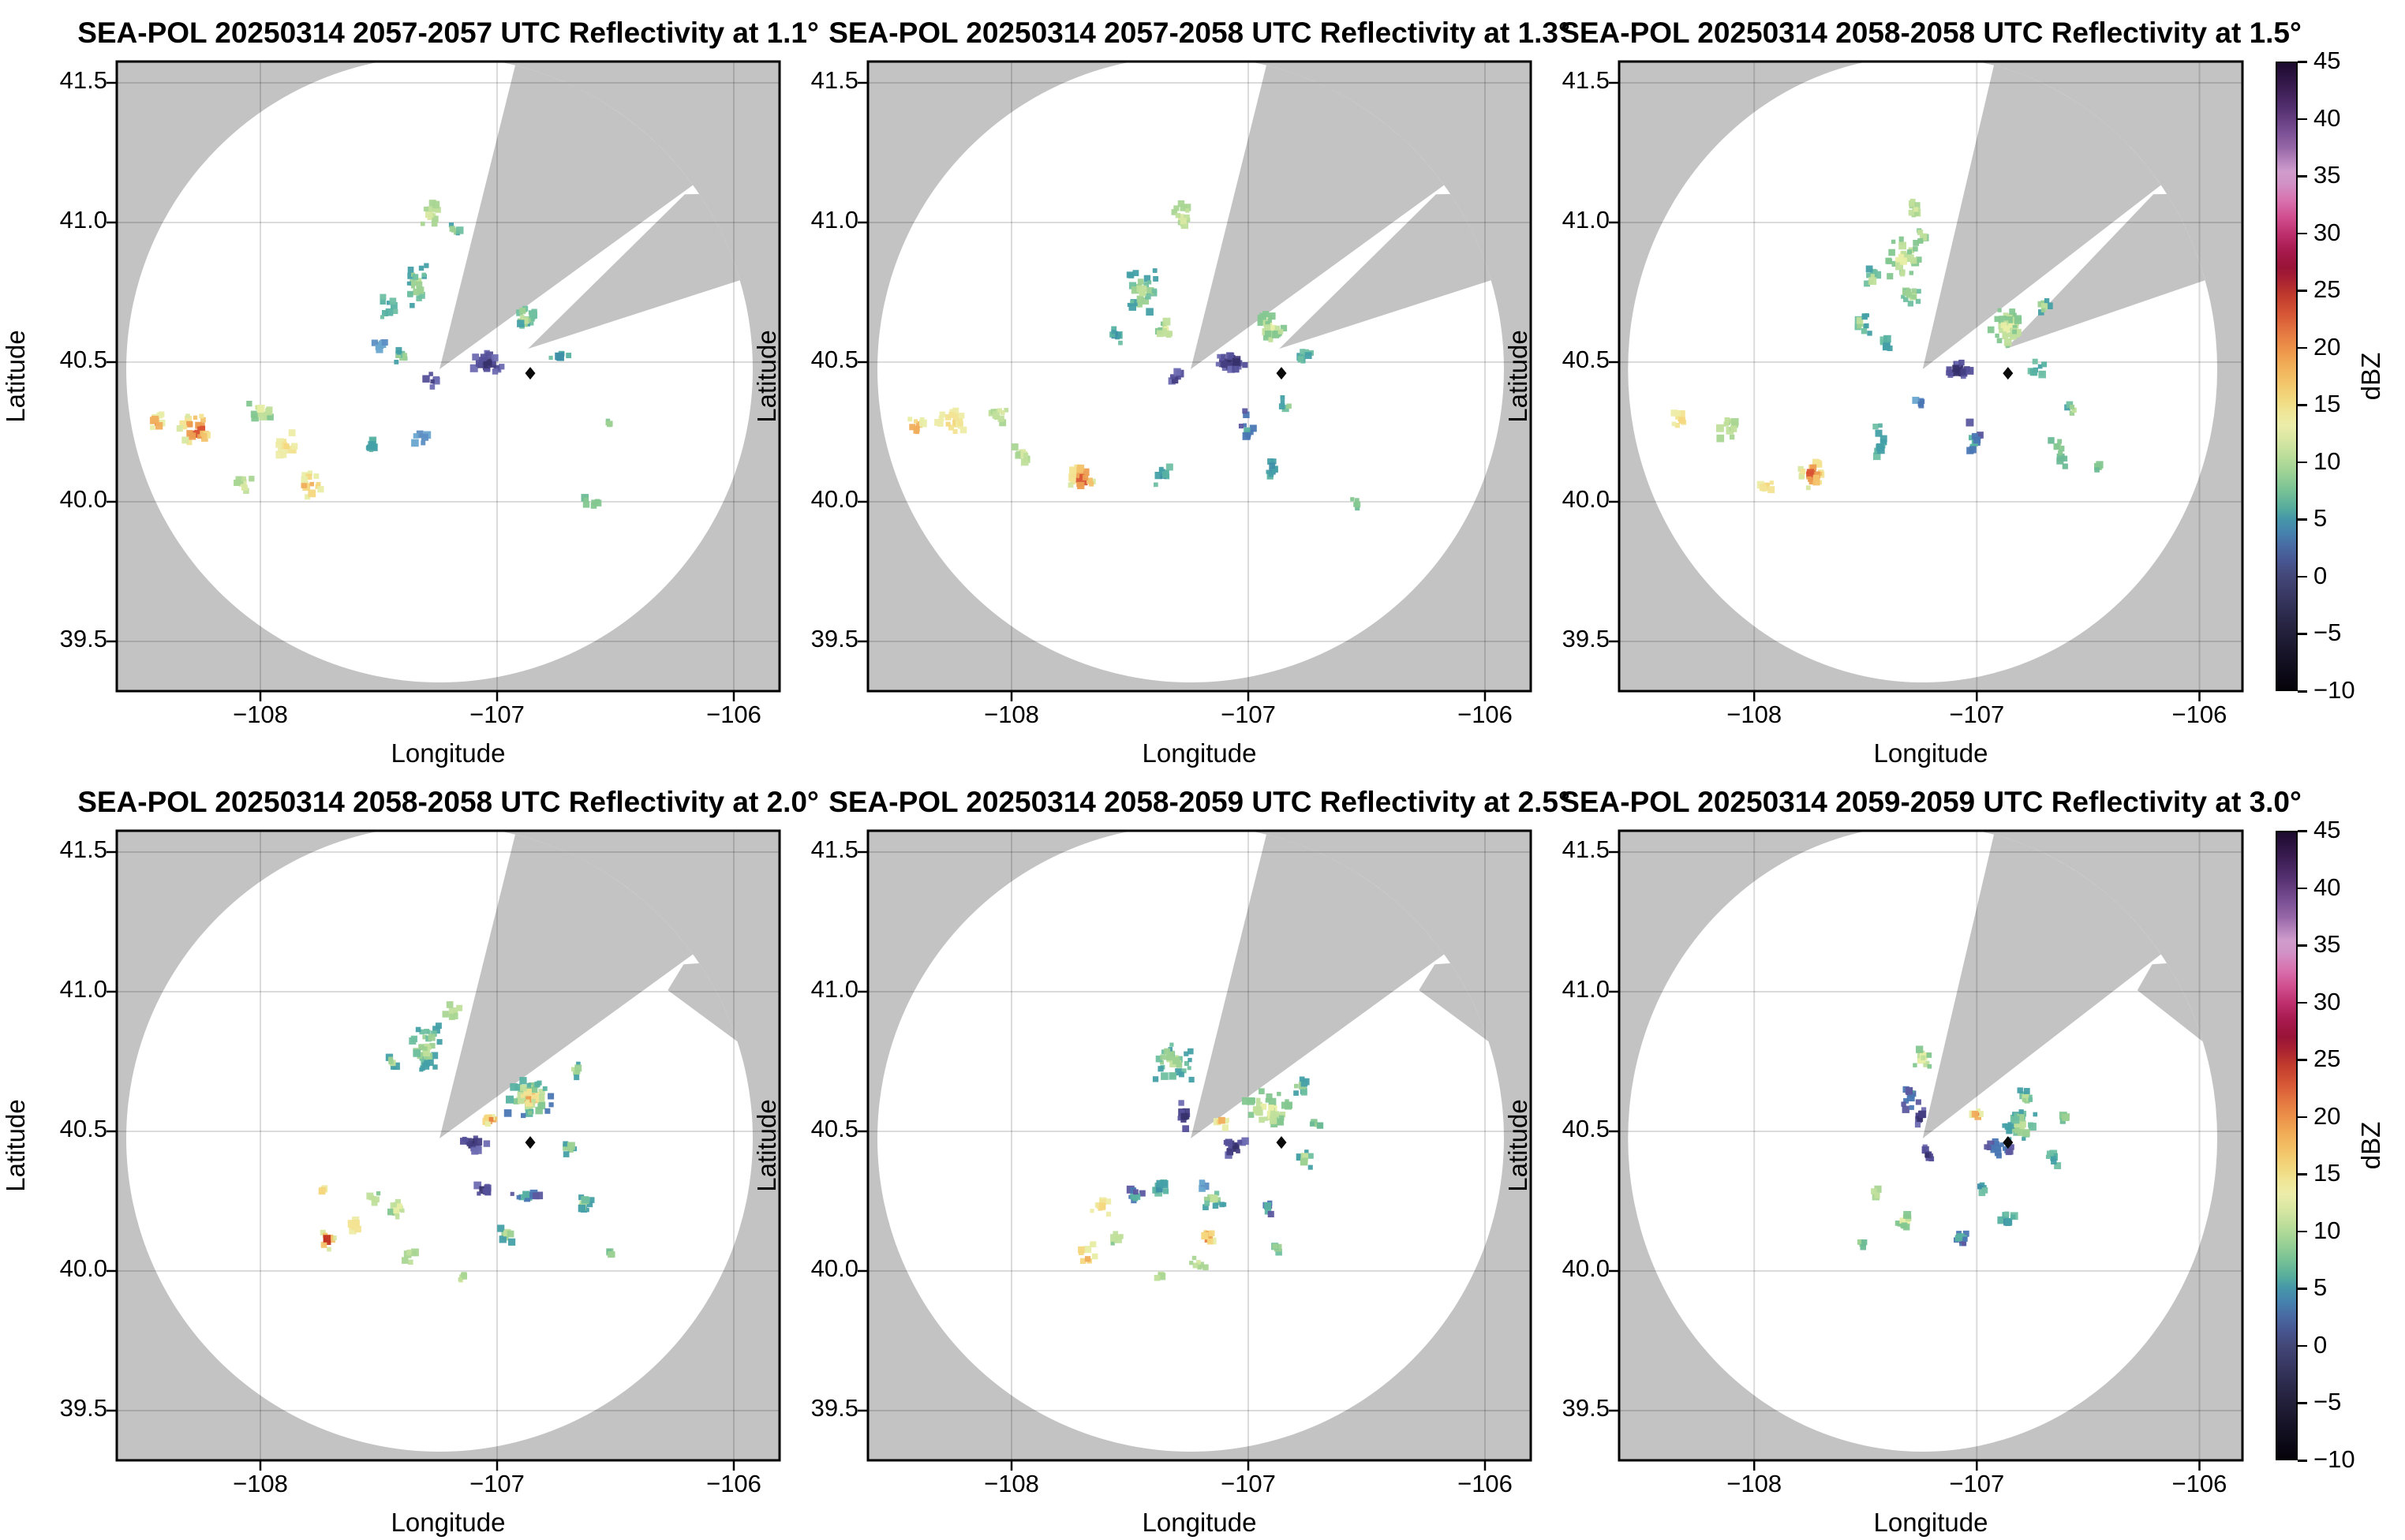 This screenshot has height=1540, width=2405. Describe the element at coordinates (2327, 1115) in the screenshot. I see `colorbar-tick-label: 20` at that location.